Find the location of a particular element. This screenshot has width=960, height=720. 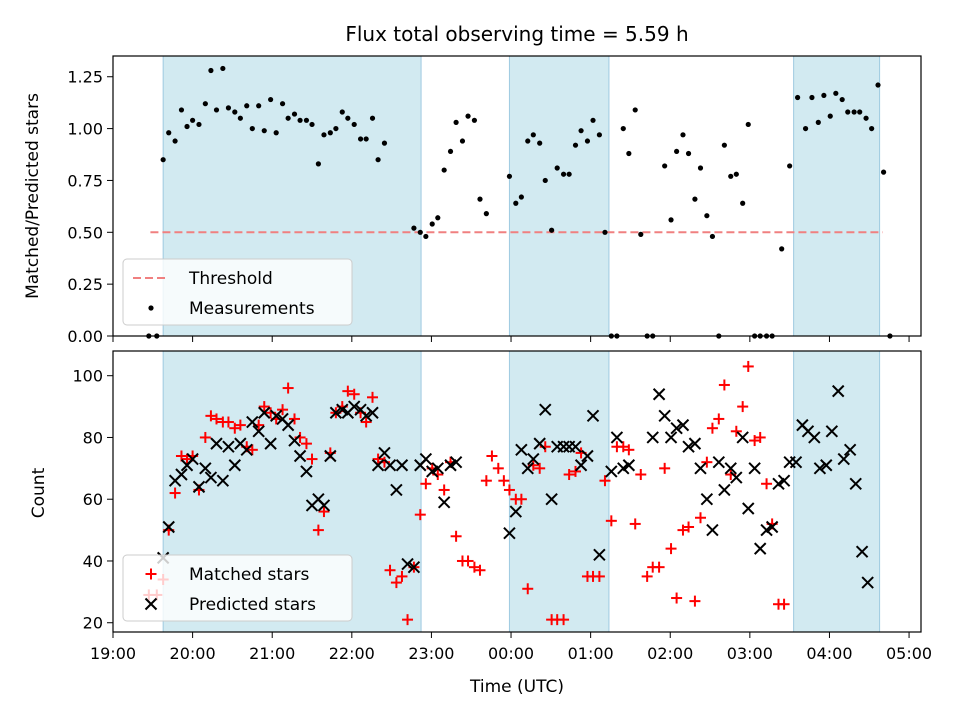

x-tick-label: 19:00 is located at coordinates (113, 653).